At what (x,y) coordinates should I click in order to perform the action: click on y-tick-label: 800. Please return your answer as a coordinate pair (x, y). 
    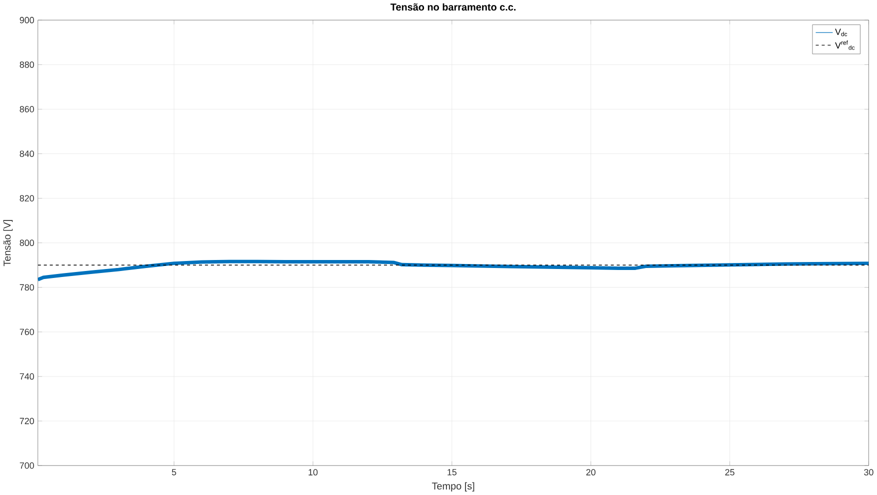
    Looking at the image, I should click on (27, 243).